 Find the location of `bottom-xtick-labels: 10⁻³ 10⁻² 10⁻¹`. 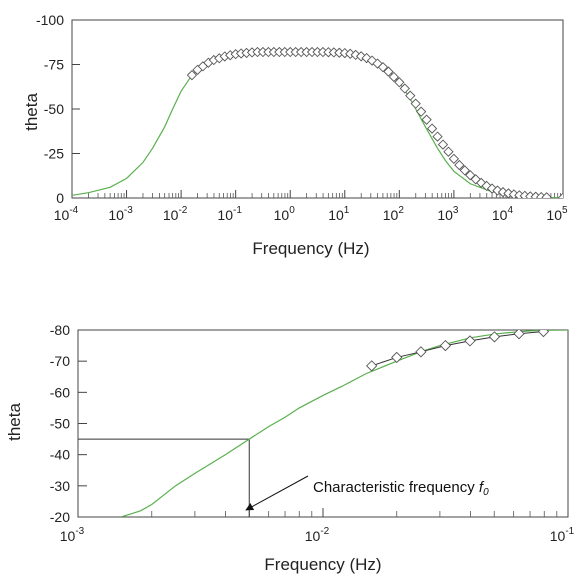

bottom-xtick-labels: 10⁻³ 10⁻² 10⁻¹ is located at coordinates (317, 535).